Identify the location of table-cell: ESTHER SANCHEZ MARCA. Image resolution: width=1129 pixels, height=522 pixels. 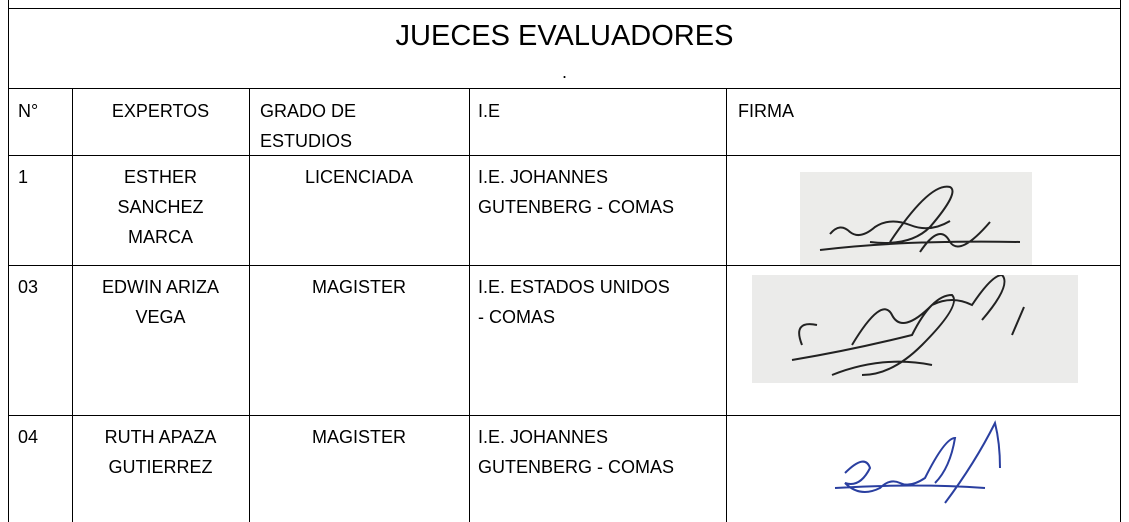
(160, 207).